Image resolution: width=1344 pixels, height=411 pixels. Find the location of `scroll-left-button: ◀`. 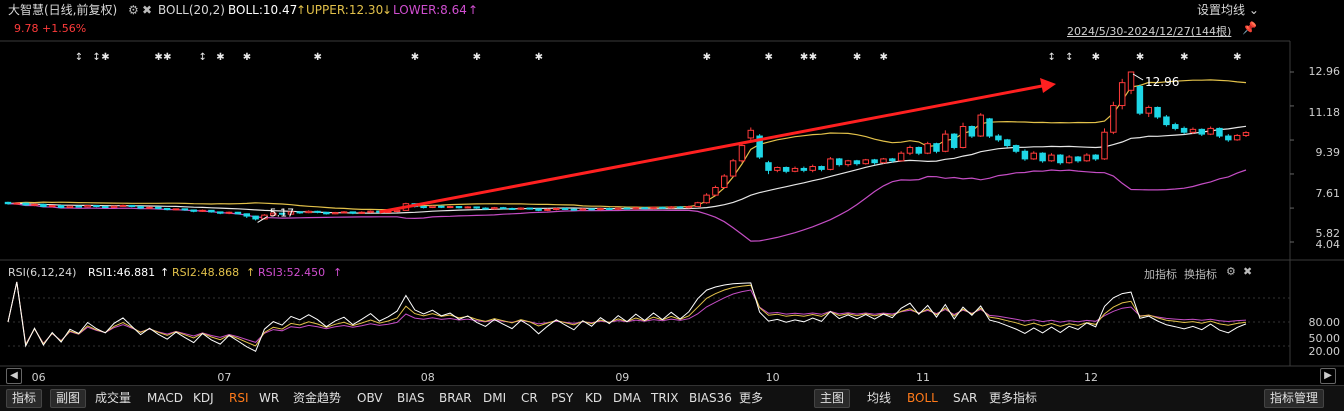

scroll-left-button: ◀ is located at coordinates (14, 376).